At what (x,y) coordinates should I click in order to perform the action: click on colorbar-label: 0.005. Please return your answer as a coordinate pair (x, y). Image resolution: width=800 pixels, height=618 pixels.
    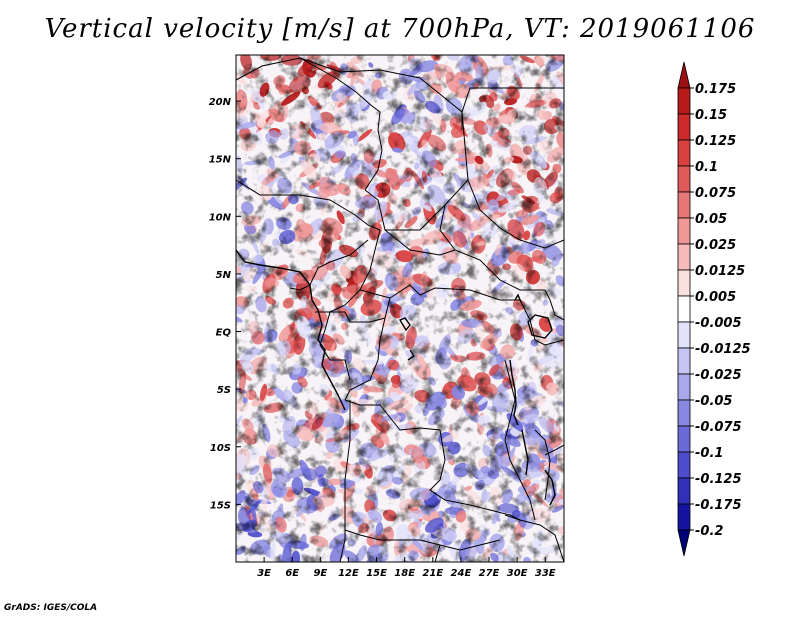
    Looking at the image, I should click on (715, 297).